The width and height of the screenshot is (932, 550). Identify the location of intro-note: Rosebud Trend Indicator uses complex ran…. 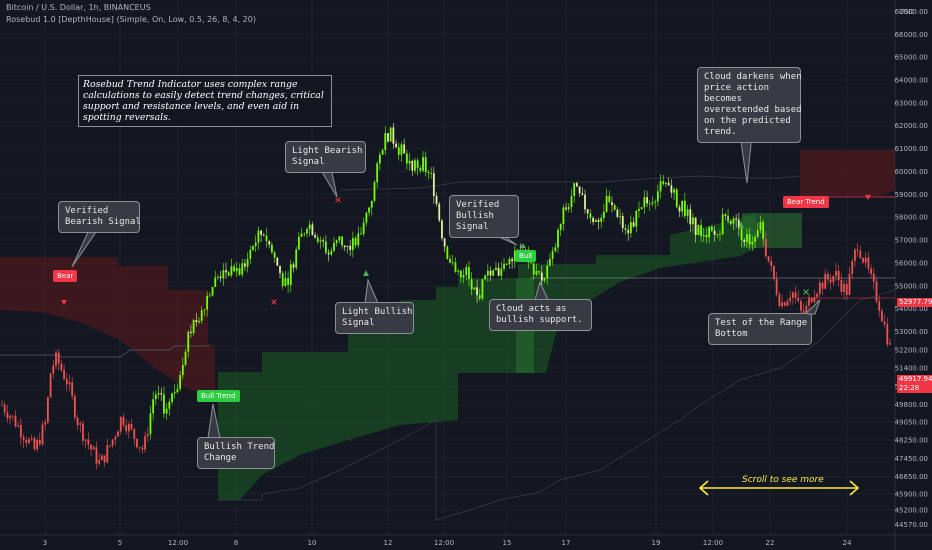
(205, 101).